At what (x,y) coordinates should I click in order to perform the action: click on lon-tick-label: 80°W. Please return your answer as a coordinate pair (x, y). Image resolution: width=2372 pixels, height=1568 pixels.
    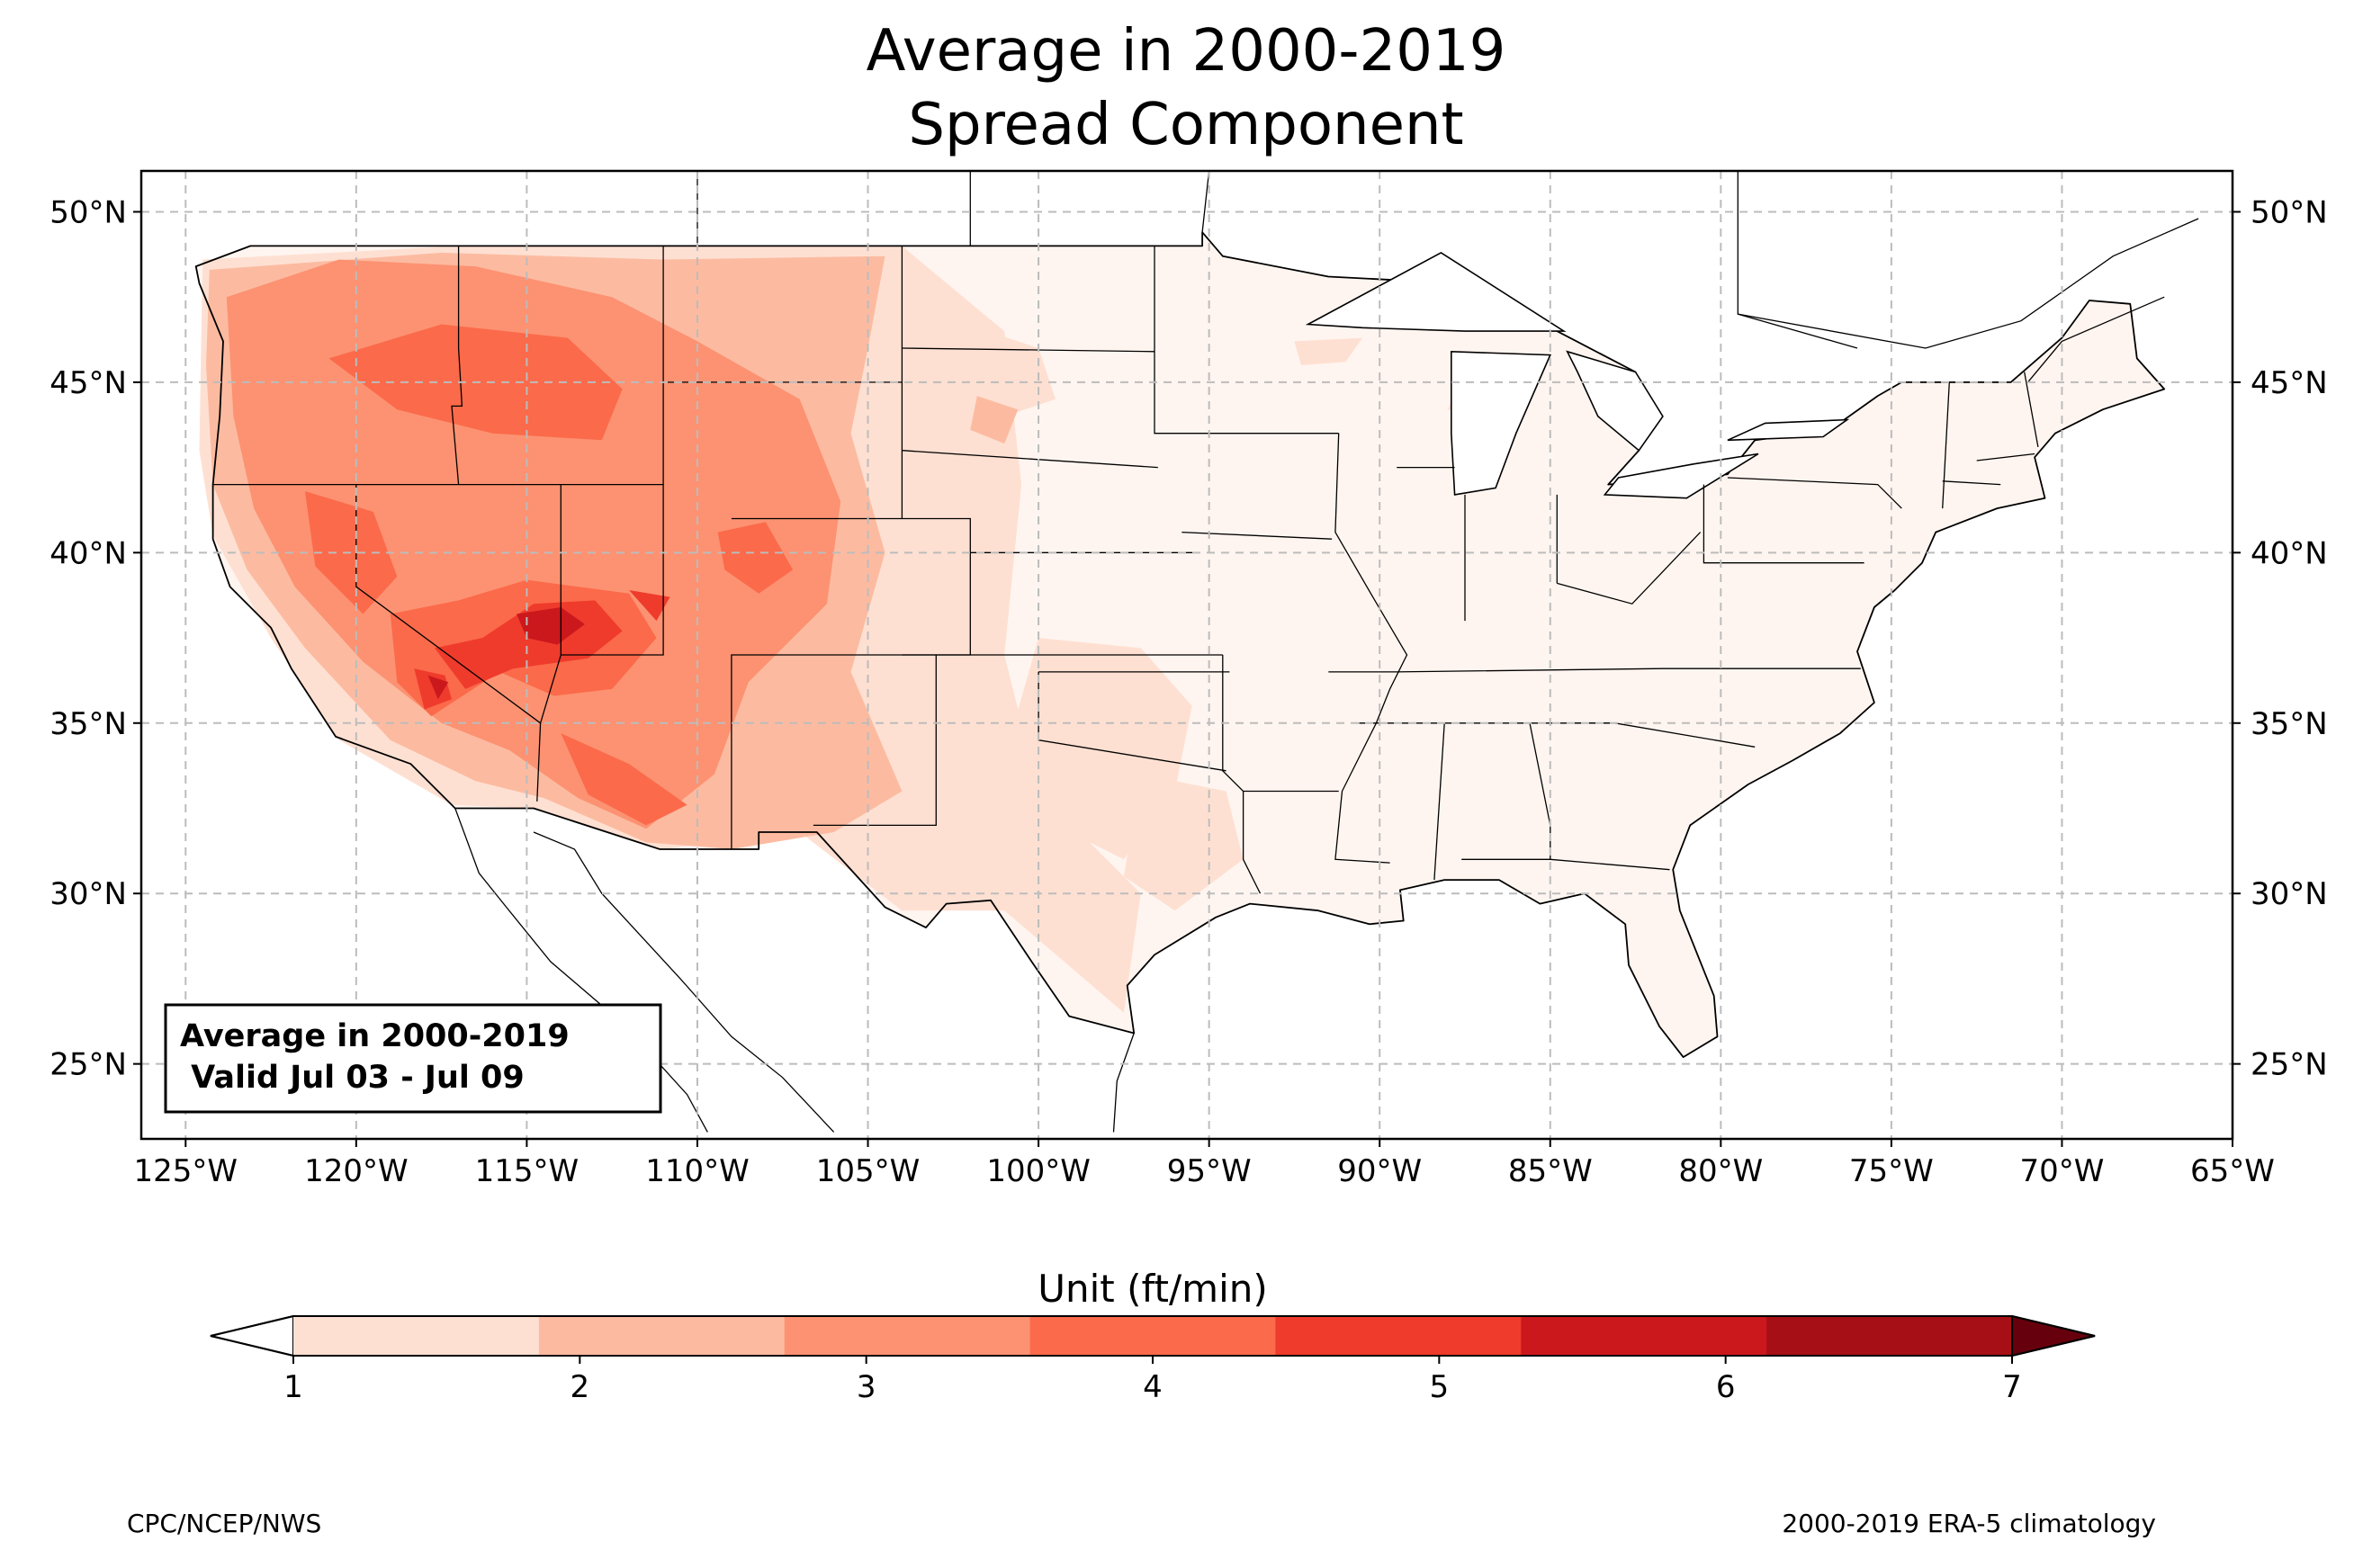
    Looking at the image, I should click on (1720, 1171).